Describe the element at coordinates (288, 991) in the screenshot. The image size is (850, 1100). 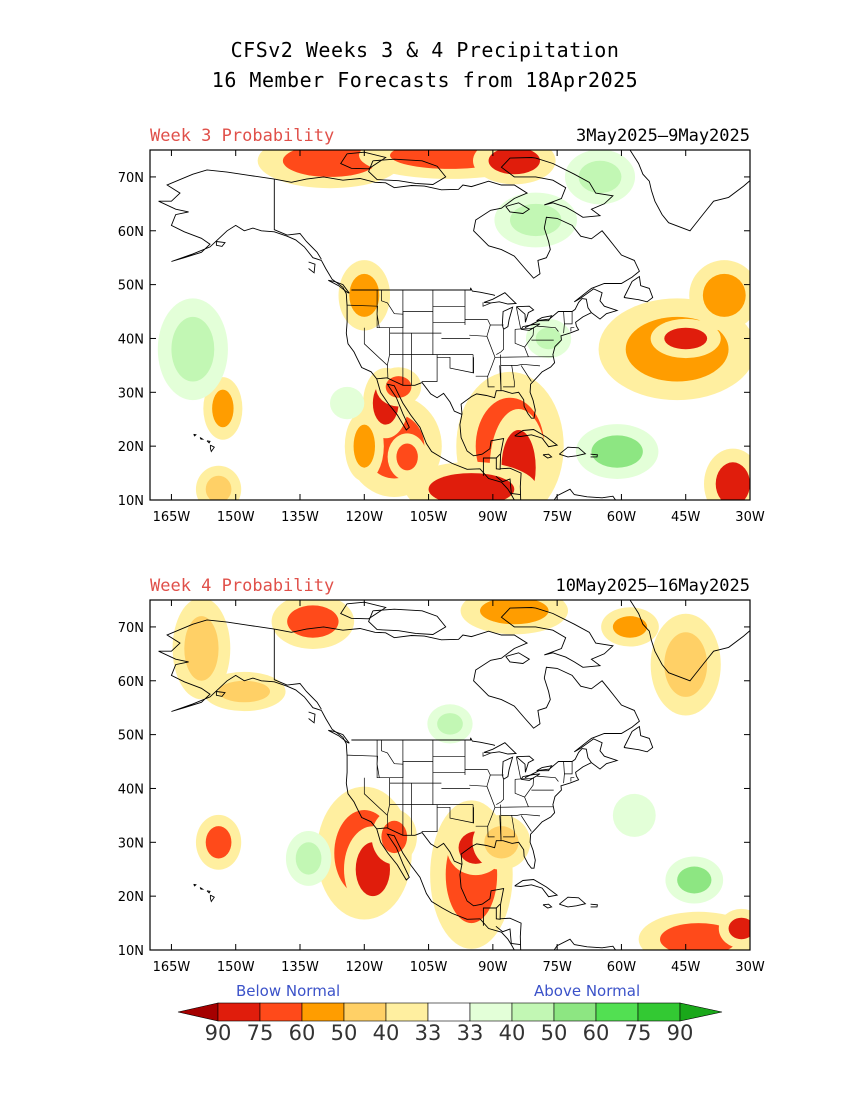
I see `below-normal-label: Below Normal` at that location.